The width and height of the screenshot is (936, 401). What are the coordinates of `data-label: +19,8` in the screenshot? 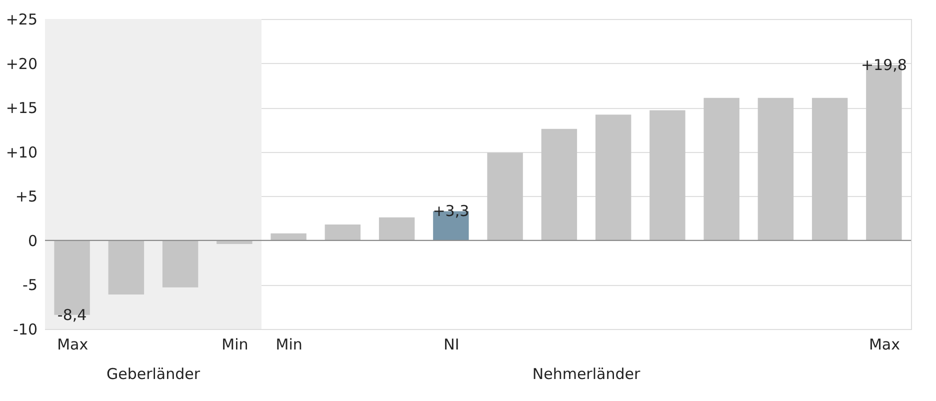 It's located at (883, 65).